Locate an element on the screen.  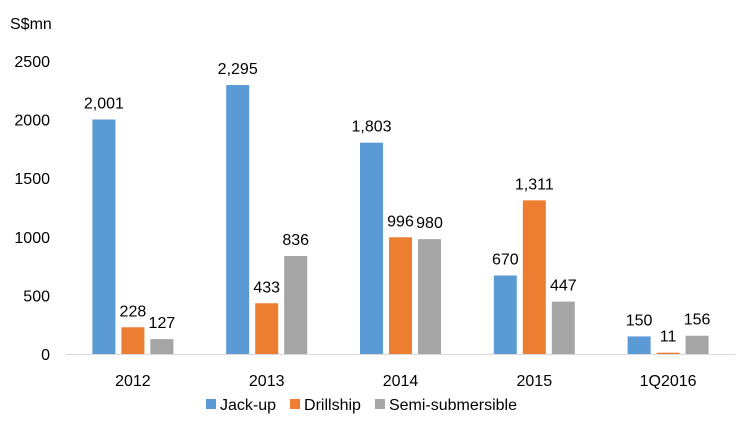
legend-label: Drillship is located at coordinates (332, 405).